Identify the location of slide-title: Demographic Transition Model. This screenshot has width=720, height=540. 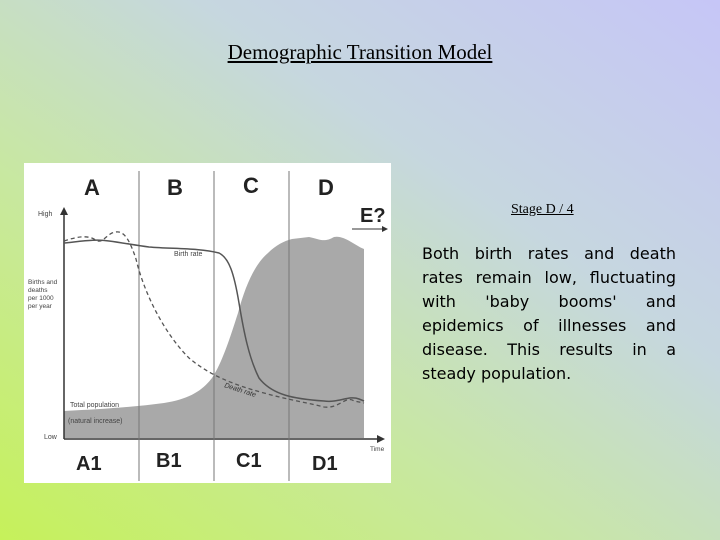
(360, 52).